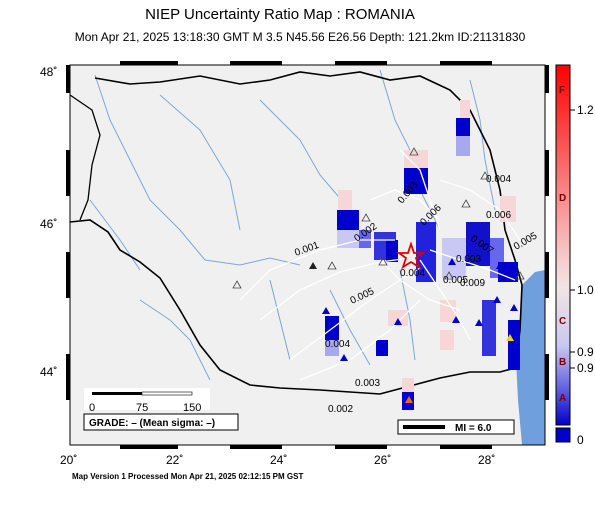 Image resolution: width=595 pixels, height=514 pixels. I want to click on lat-tick: 46˚, so click(48, 224).